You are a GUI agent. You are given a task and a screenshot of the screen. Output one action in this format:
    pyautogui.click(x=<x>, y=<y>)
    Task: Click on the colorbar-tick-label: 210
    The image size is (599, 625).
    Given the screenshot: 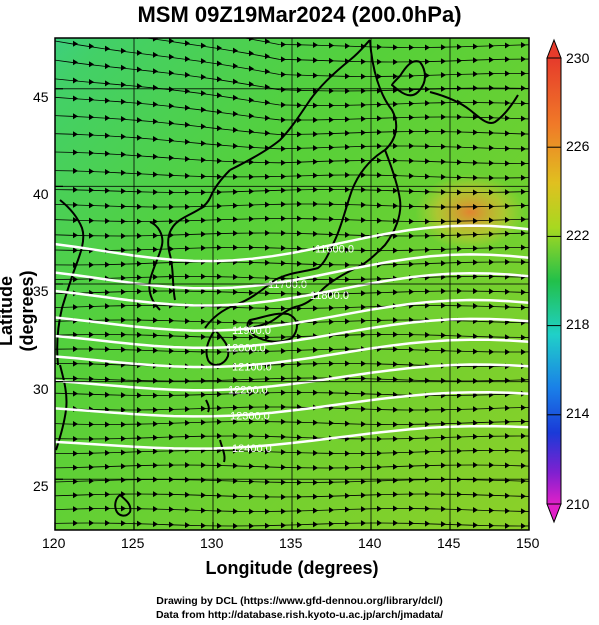 What is the action you would take?
    pyautogui.click(x=578, y=504)
    